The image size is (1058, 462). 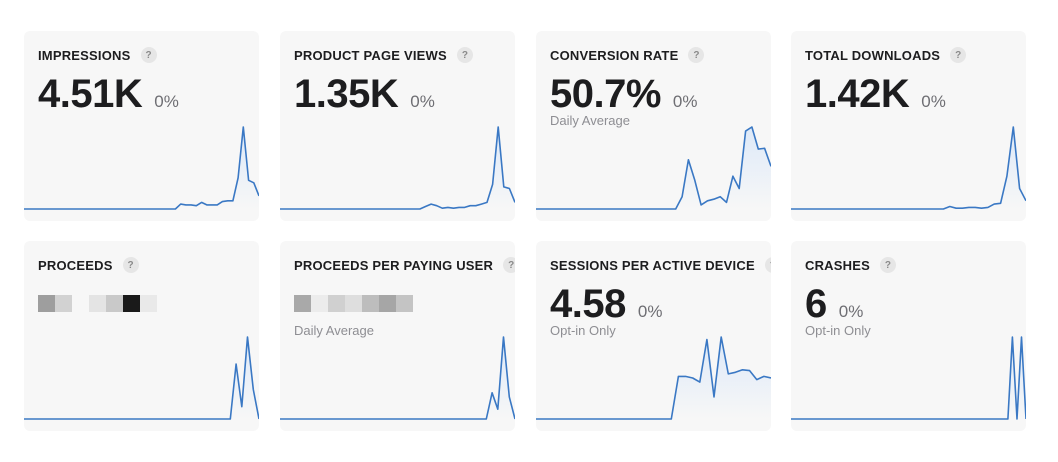 I want to click on card-proceeds: PROCEEDS ?, so click(x=141, y=336).